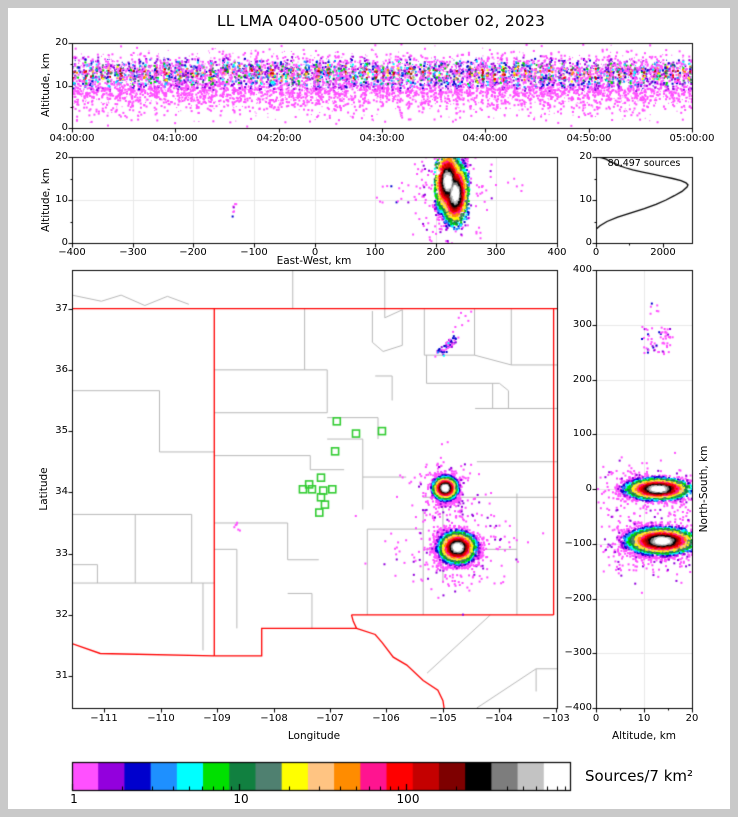  What do you see at coordinates (61, 308) in the screenshot?
I see `latitude-tick-label: 37` at bounding box center [61, 308].